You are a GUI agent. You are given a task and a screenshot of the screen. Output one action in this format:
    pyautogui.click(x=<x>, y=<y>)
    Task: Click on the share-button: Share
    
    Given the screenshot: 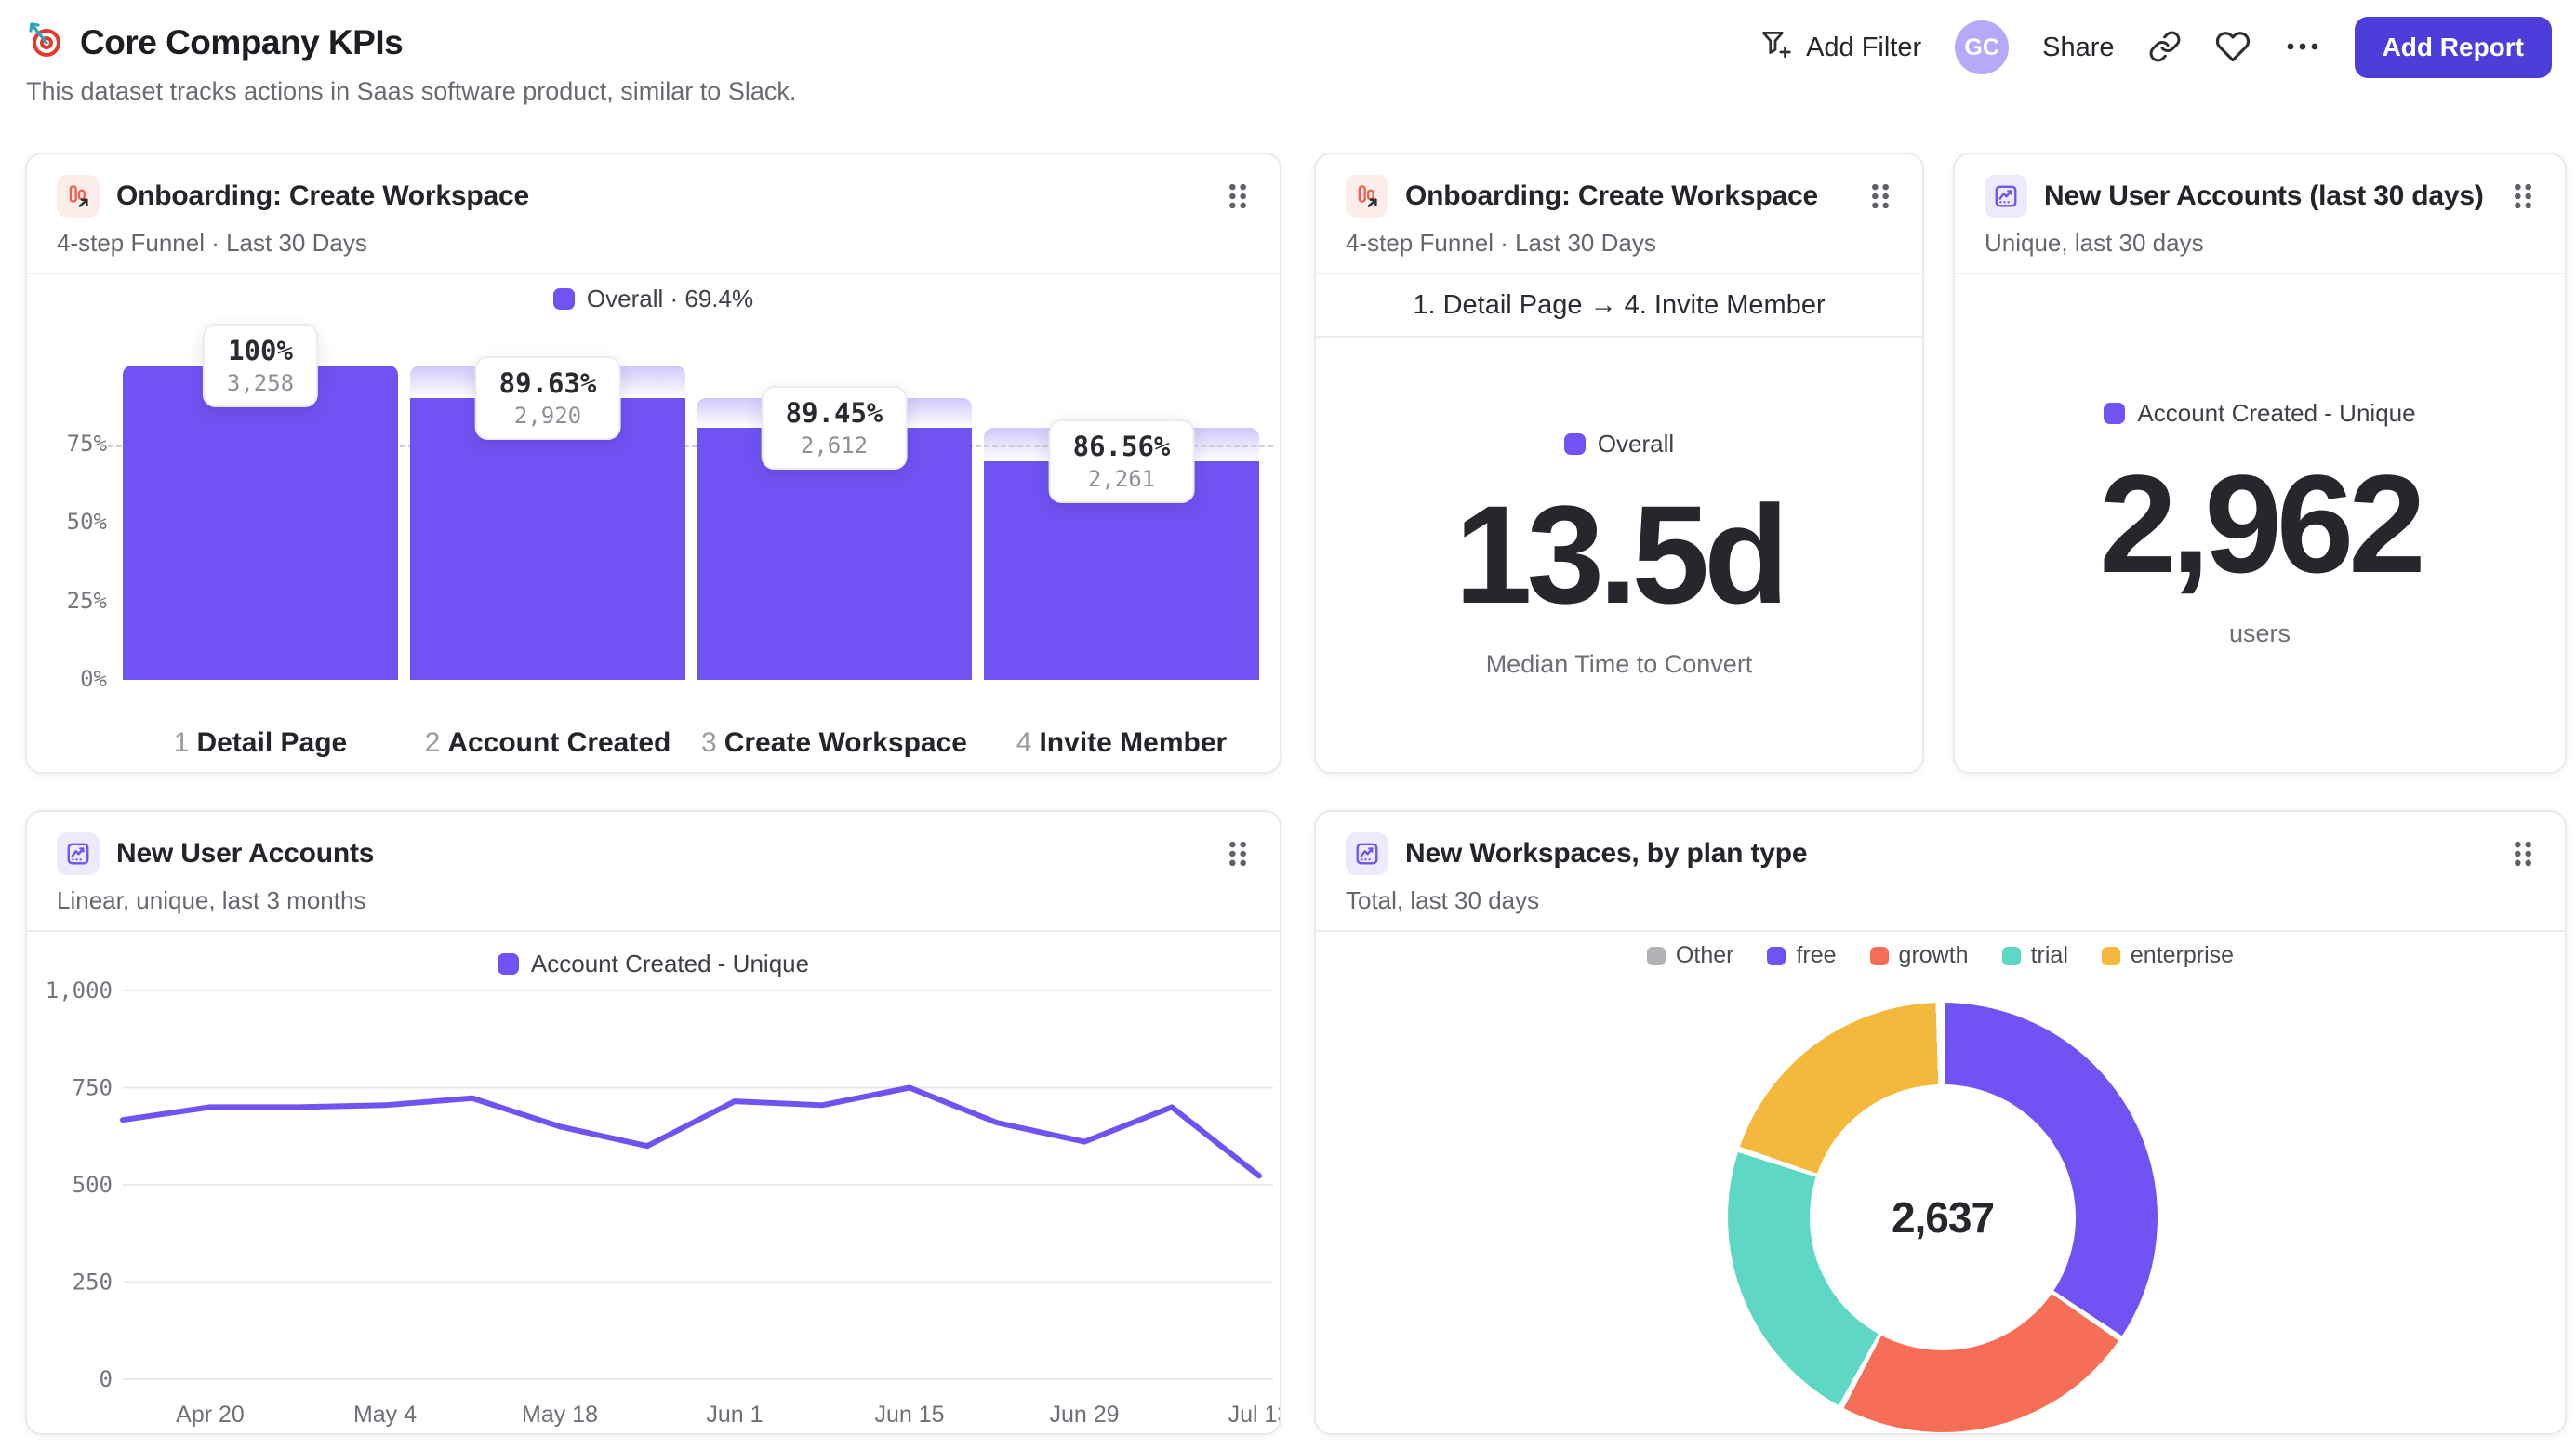 What is the action you would take?
    pyautogui.click(x=2078, y=48)
    